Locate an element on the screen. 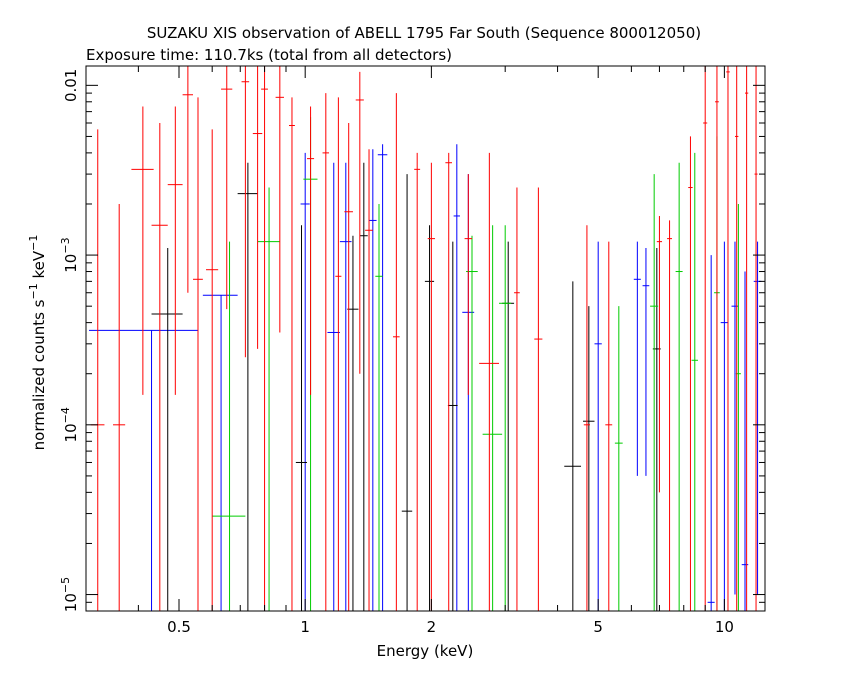  y-axis-label: normalized counts s−1 keV−1 is located at coordinates (37, 343).